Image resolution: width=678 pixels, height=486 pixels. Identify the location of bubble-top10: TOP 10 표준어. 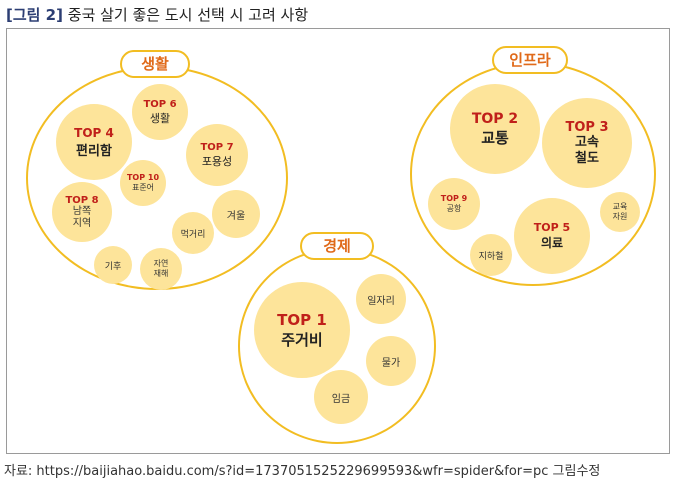
(143, 183).